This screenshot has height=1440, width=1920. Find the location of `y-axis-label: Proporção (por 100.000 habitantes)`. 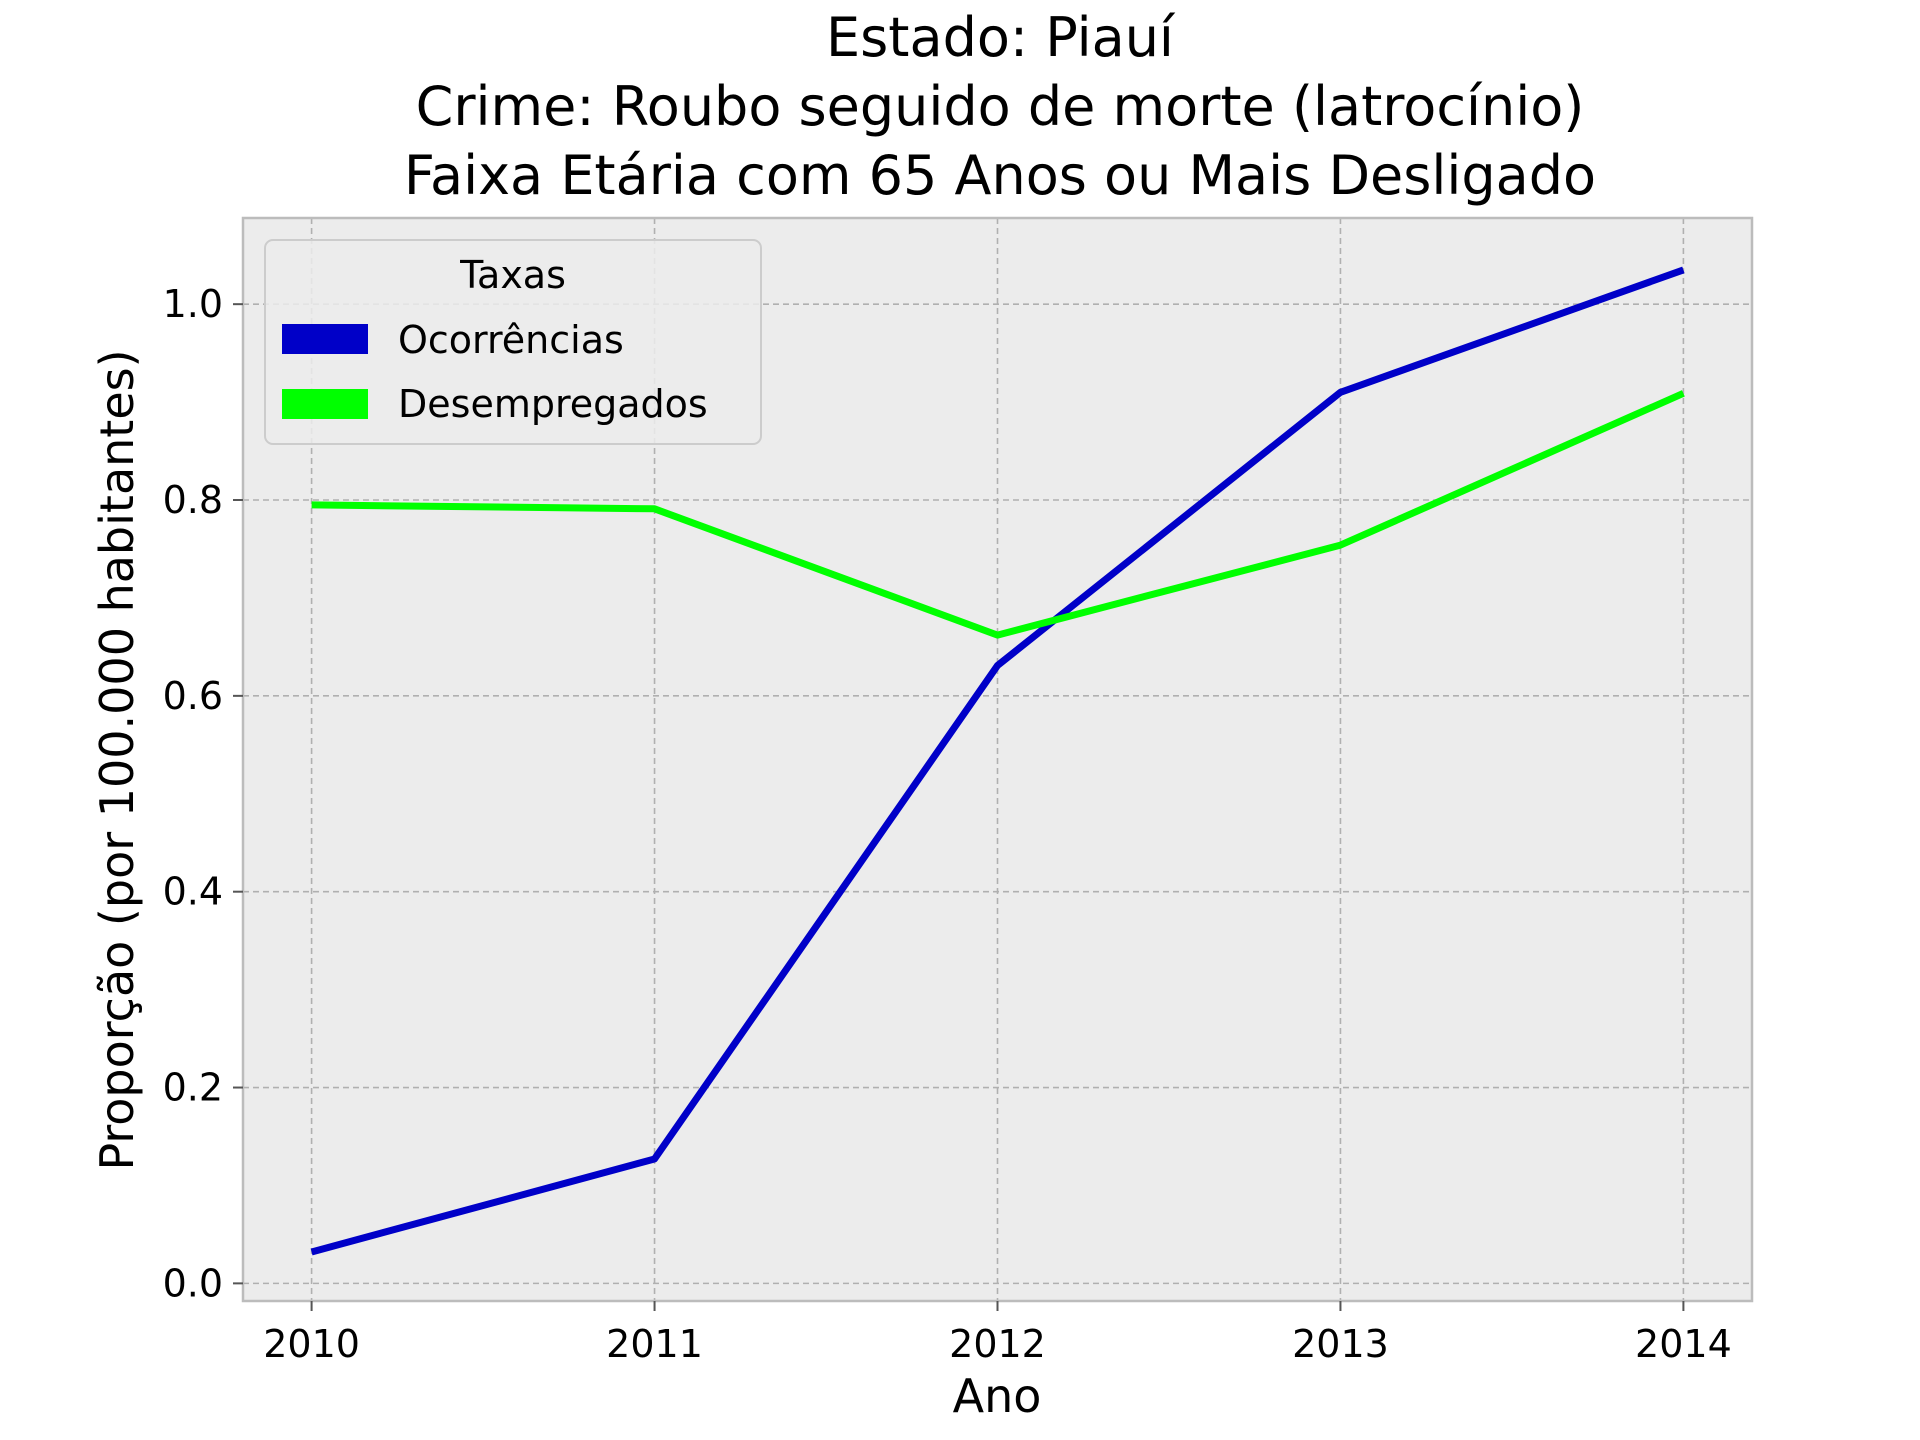

y-axis-label: Proporção (por 100.000 habitantes) is located at coordinates (117, 759).